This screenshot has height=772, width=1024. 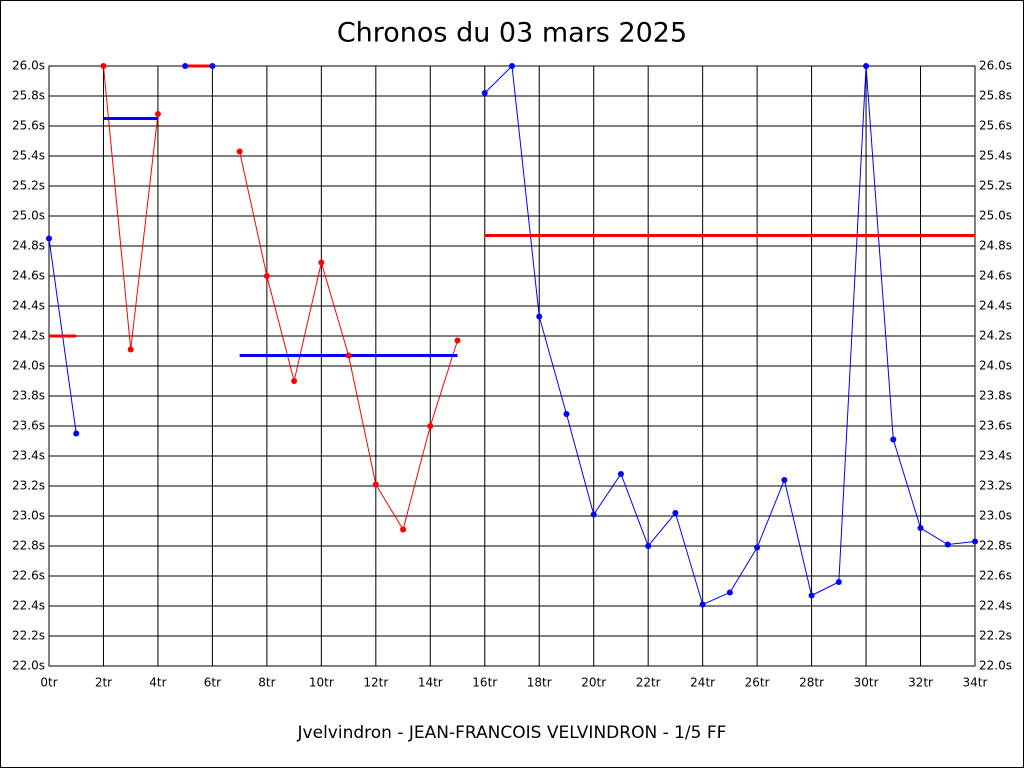 What do you see at coordinates (28, 276) in the screenshot?
I see `y-tick-label: 24.6s` at bounding box center [28, 276].